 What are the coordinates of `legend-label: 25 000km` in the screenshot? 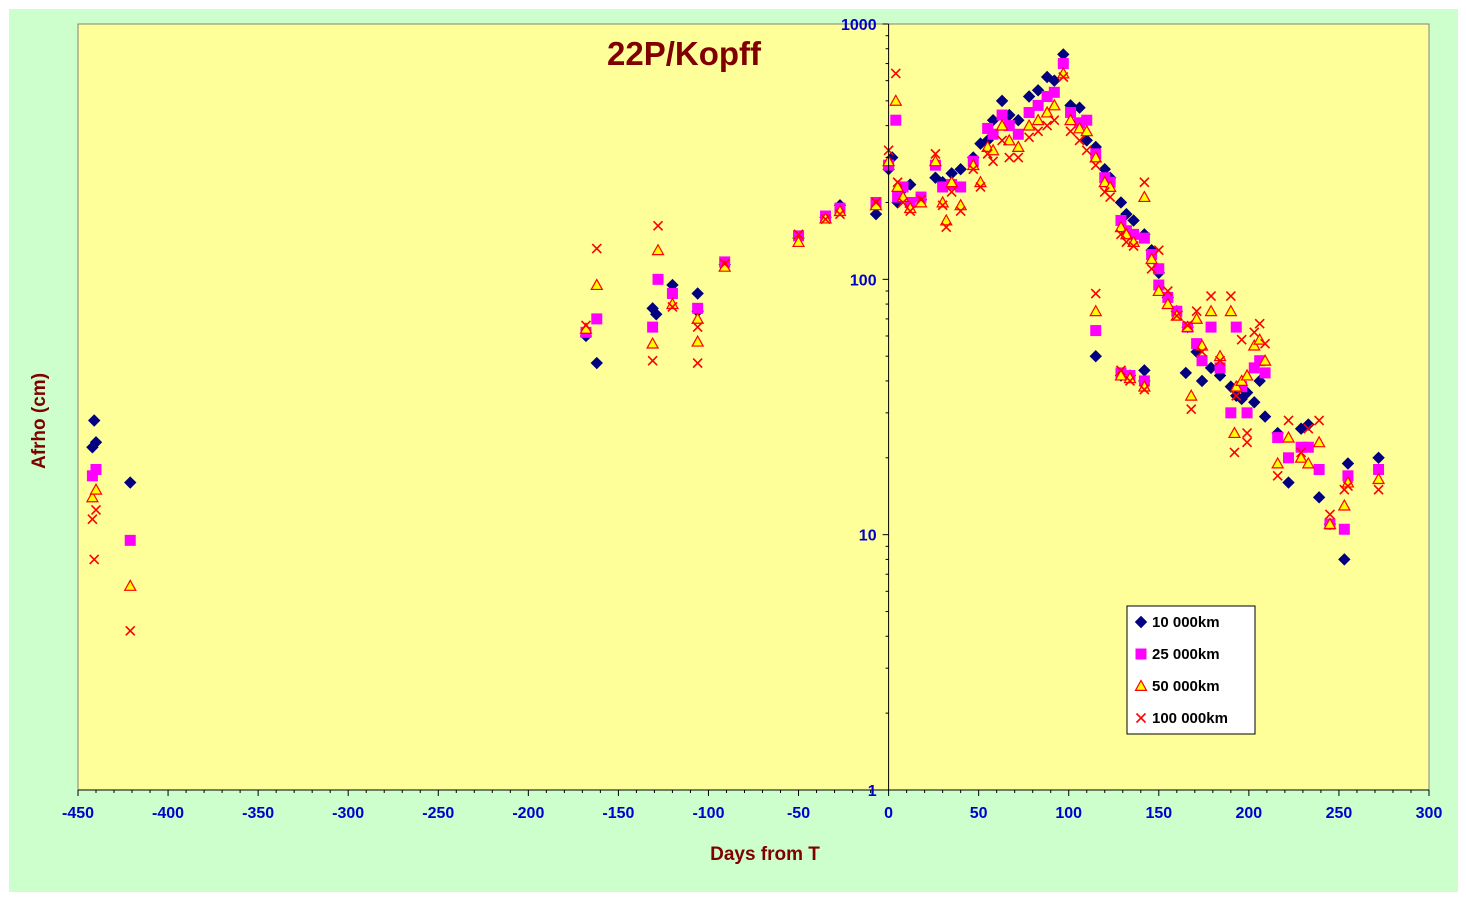 It's located at (1186, 654).